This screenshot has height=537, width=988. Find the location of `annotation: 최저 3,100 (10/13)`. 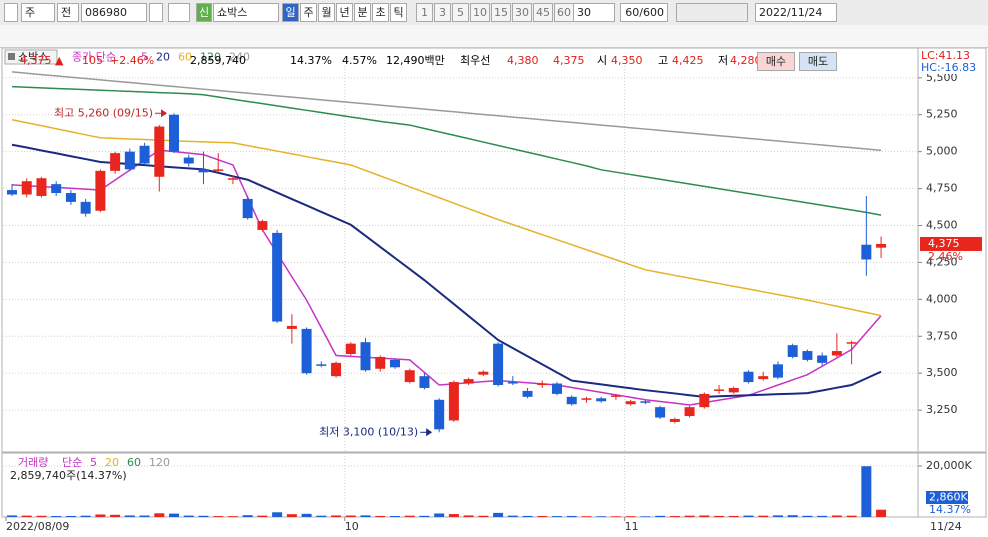

annotation: 최저 3,100 (10/13) is located at coordinates (368, 431).